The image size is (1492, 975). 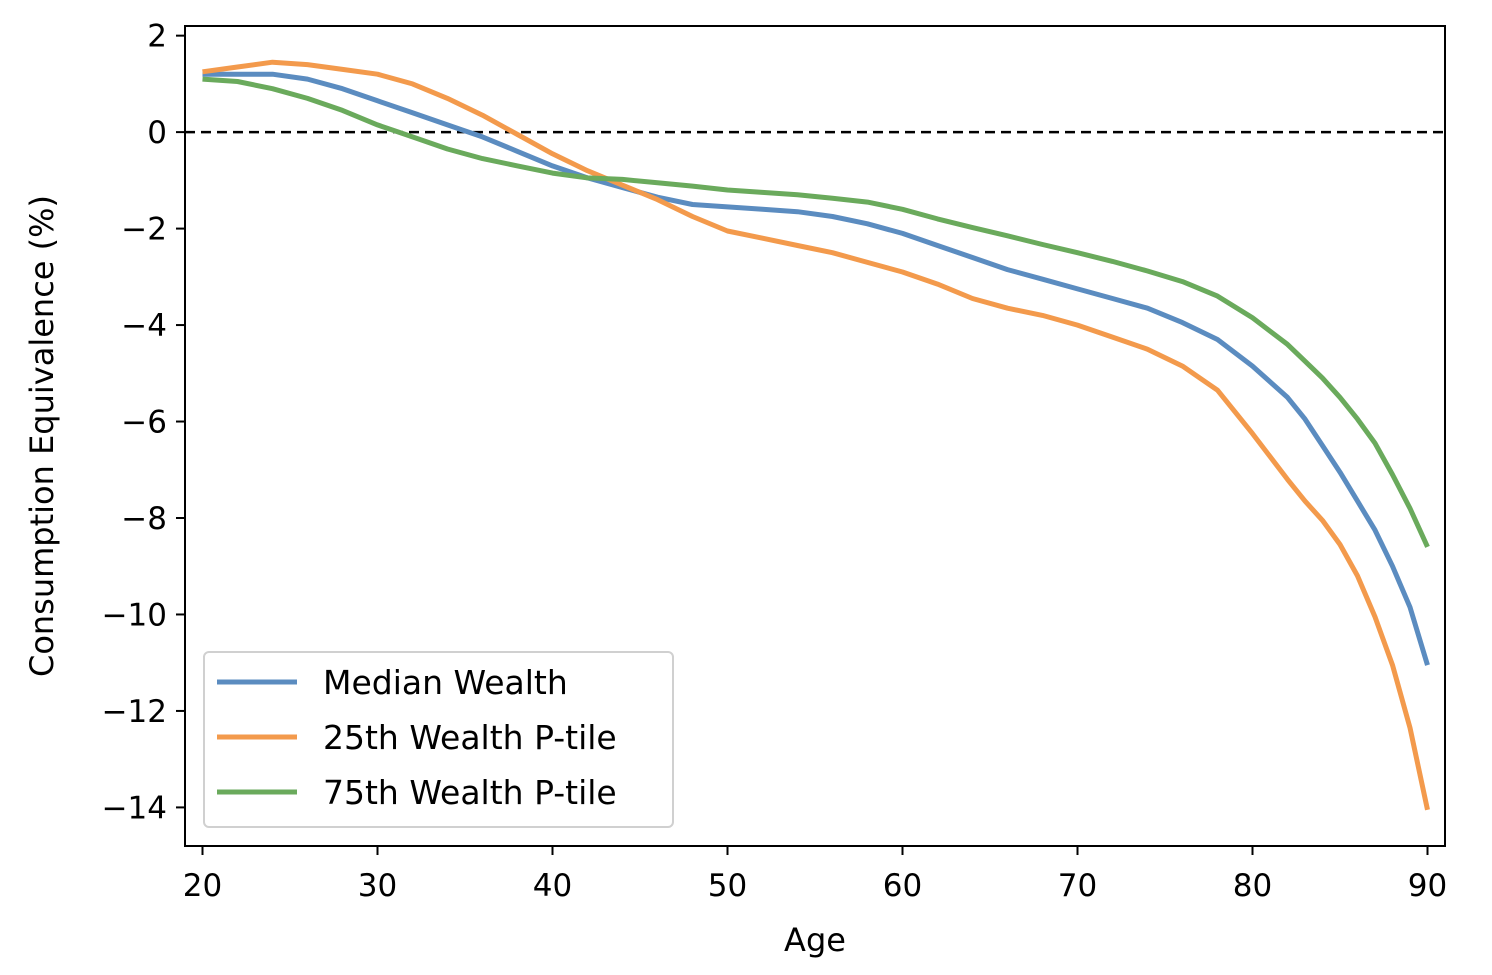 I want to click on y-tick-label: −12, so click(x=134, y=712).